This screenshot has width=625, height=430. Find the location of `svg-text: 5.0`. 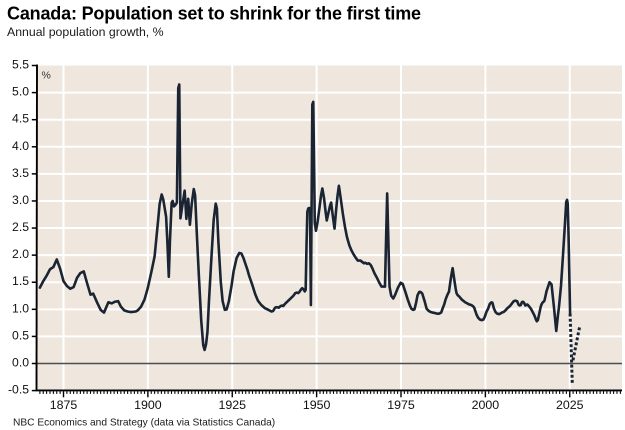

svg-text: 5.0 is located at coordinates (20, 92).